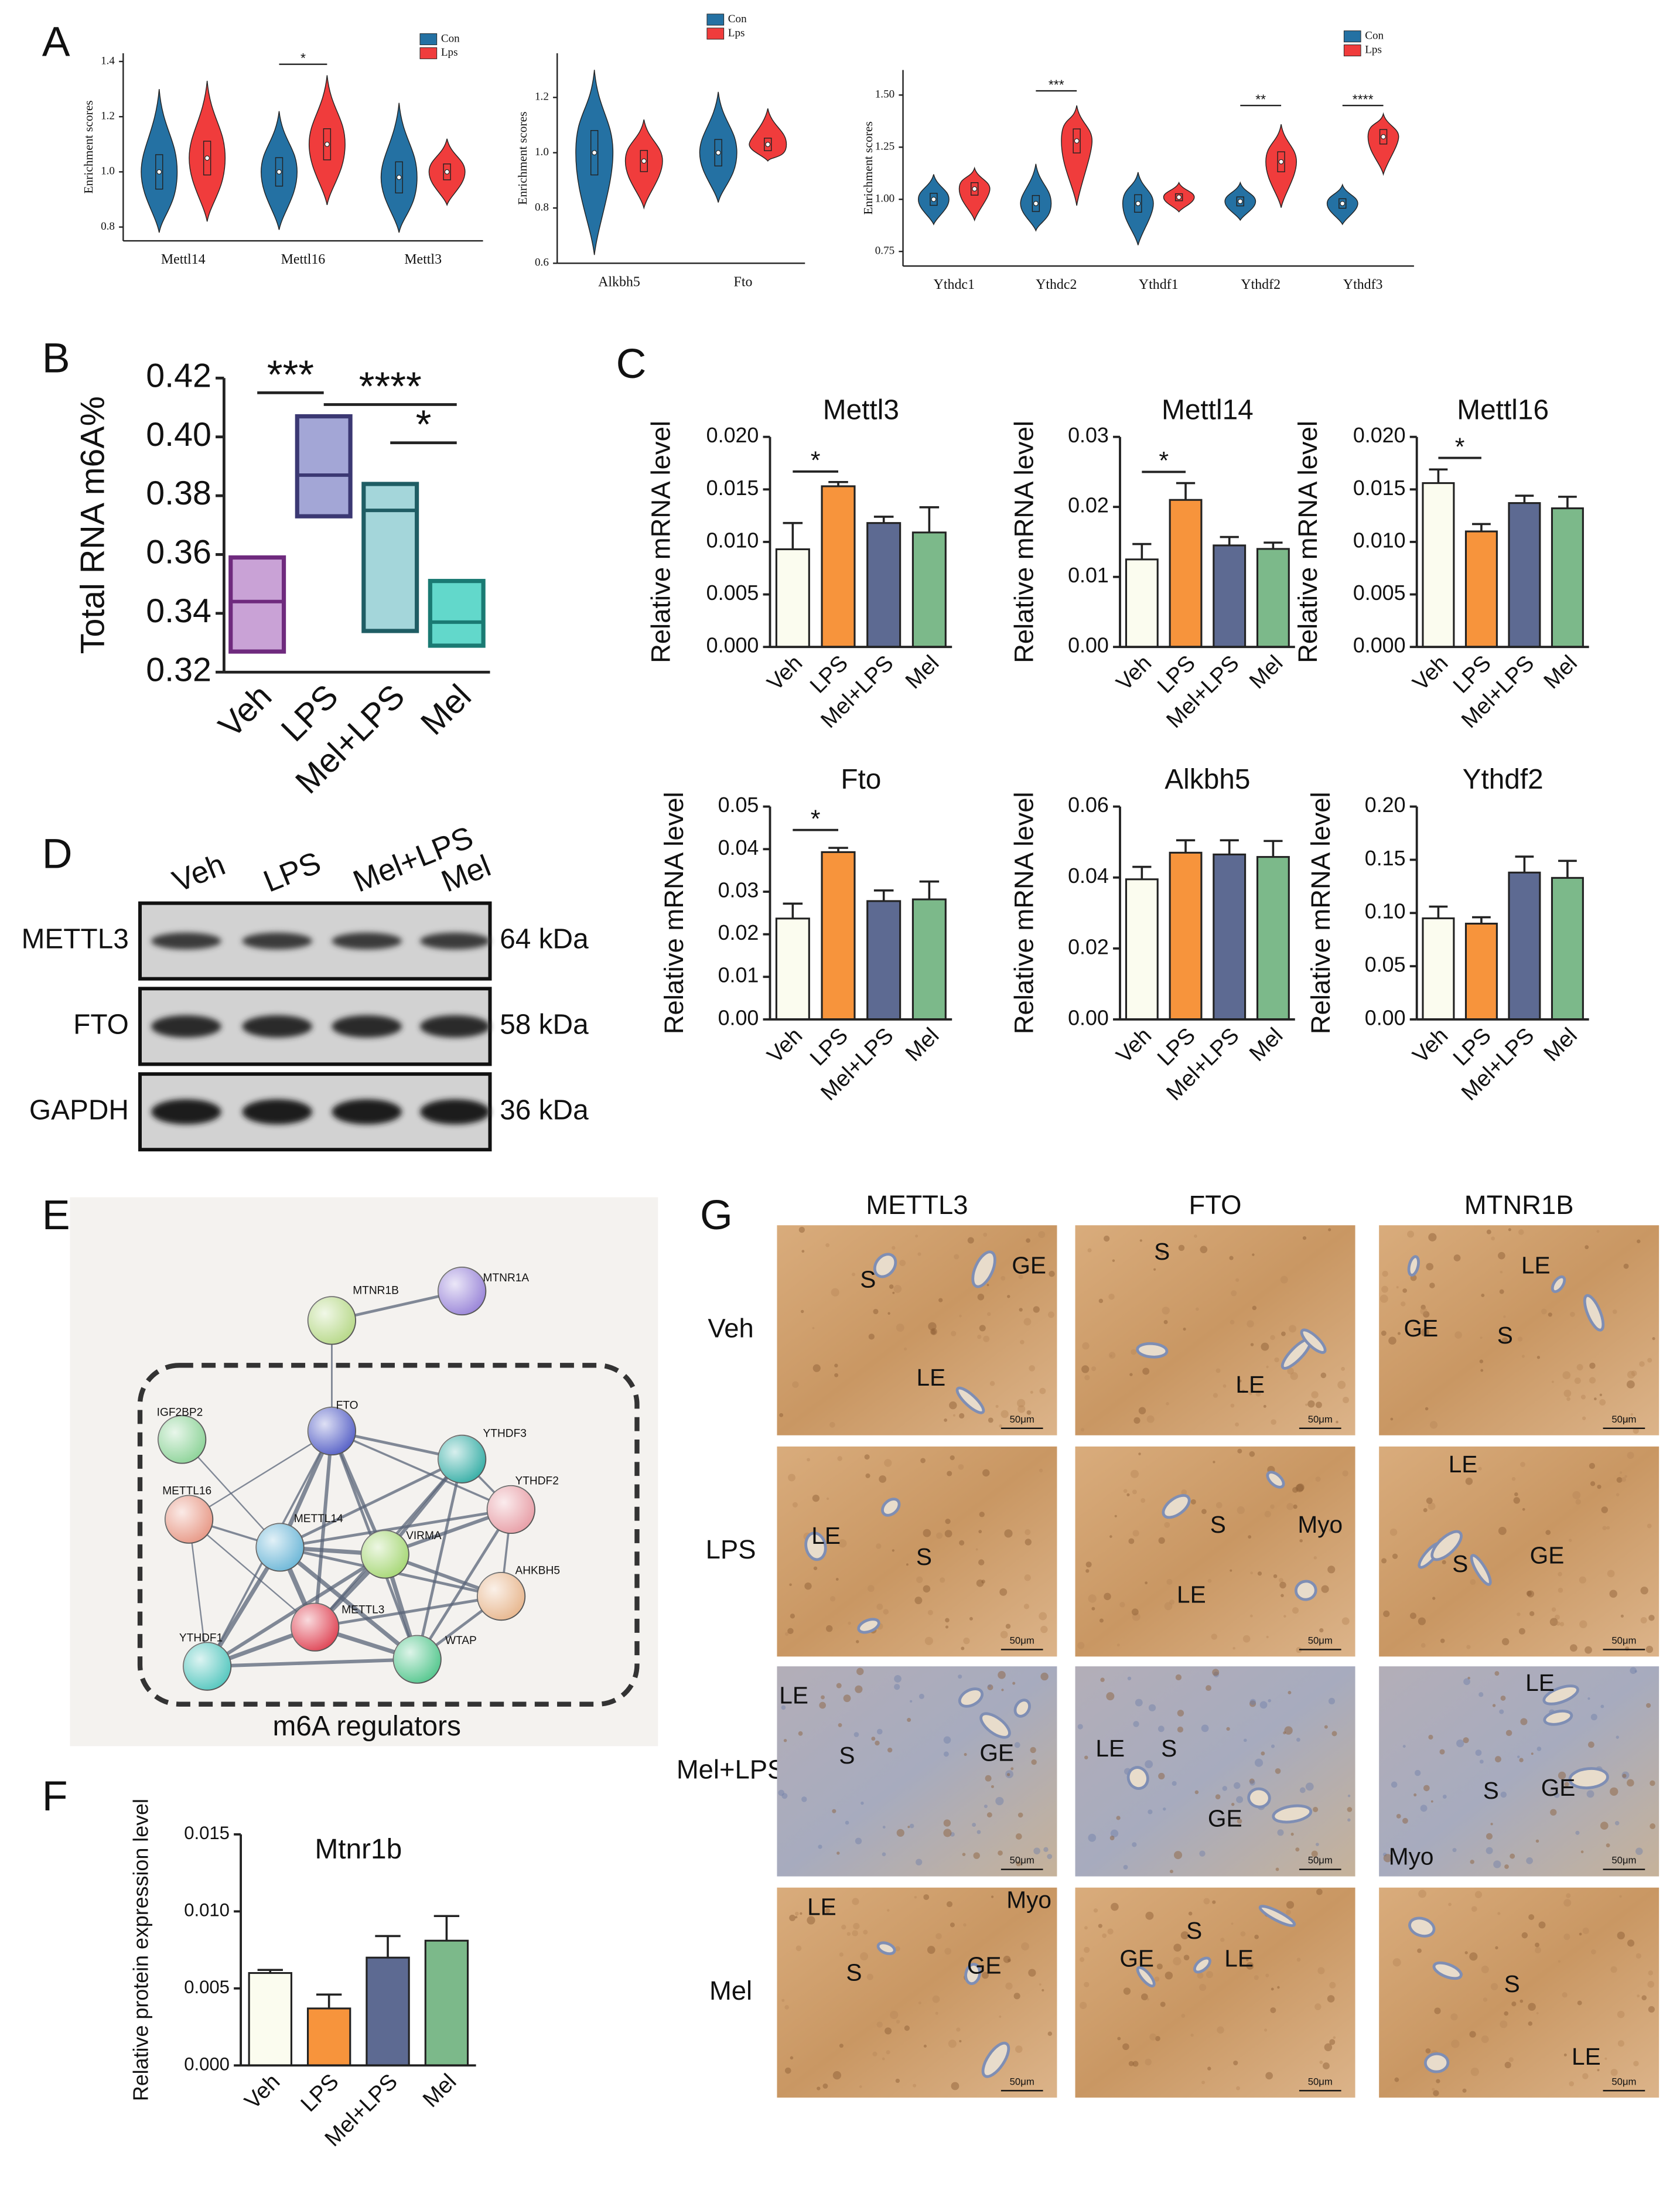 The height and width of the screenshot is (2193, 1680). I want to click on legend-swatch, so click(1352, 51).